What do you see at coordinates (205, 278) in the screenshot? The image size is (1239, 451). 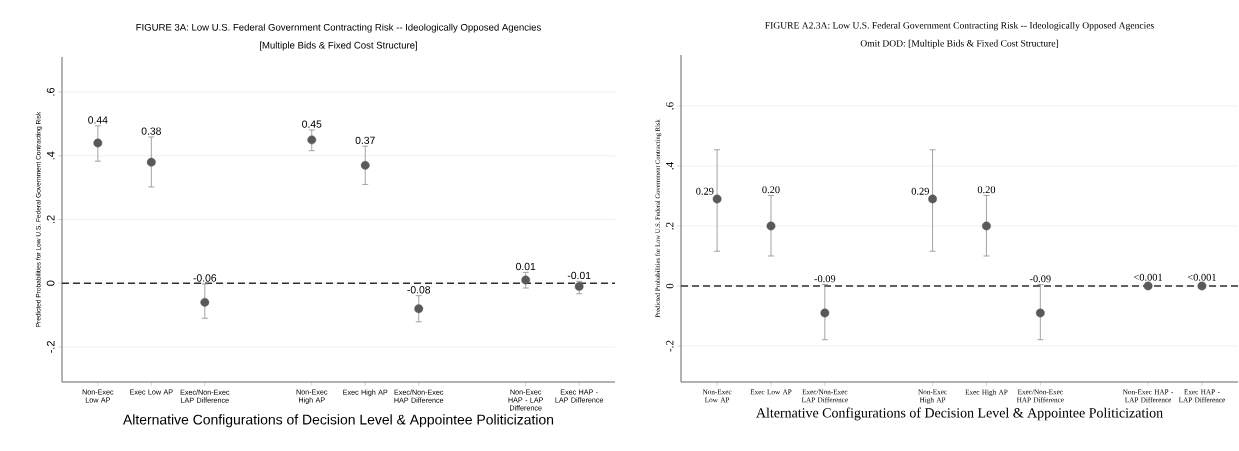 I see `data-label: -0.06` at bounding box center [205, 278].